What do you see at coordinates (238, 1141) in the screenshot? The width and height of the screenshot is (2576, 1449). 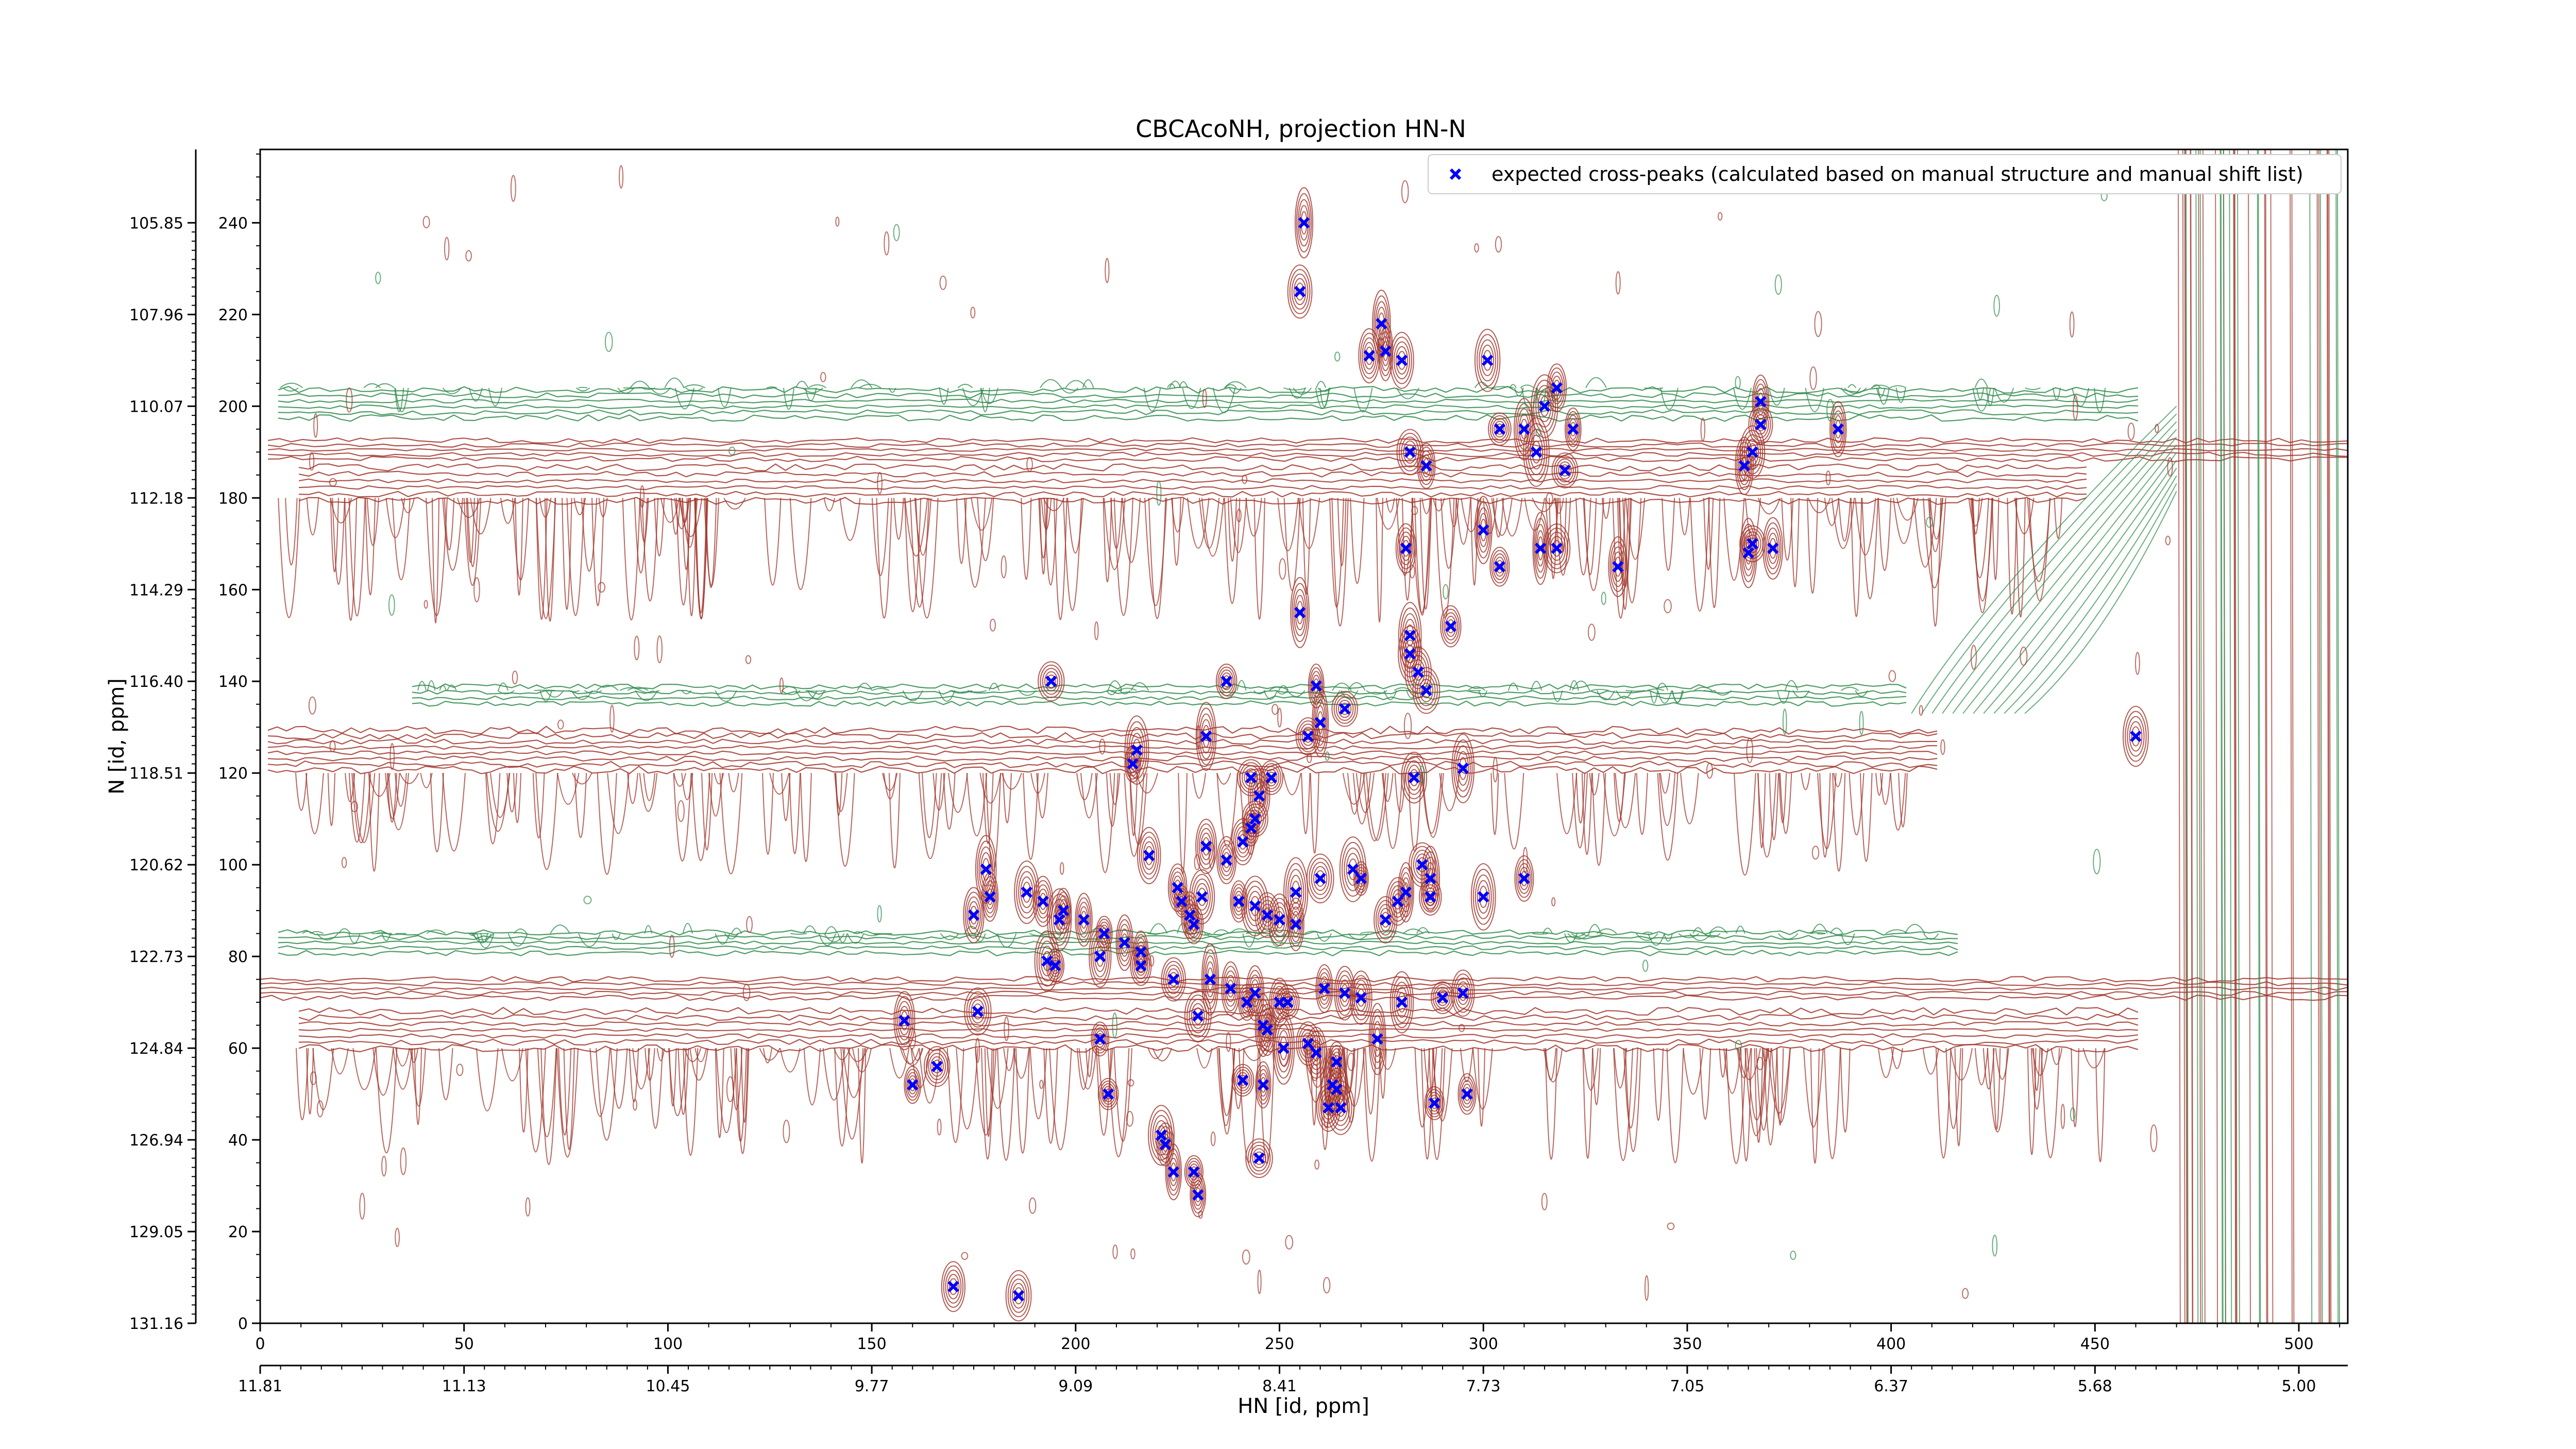 I see `y-tick-label: 40` at bounding box center [238, 1141].